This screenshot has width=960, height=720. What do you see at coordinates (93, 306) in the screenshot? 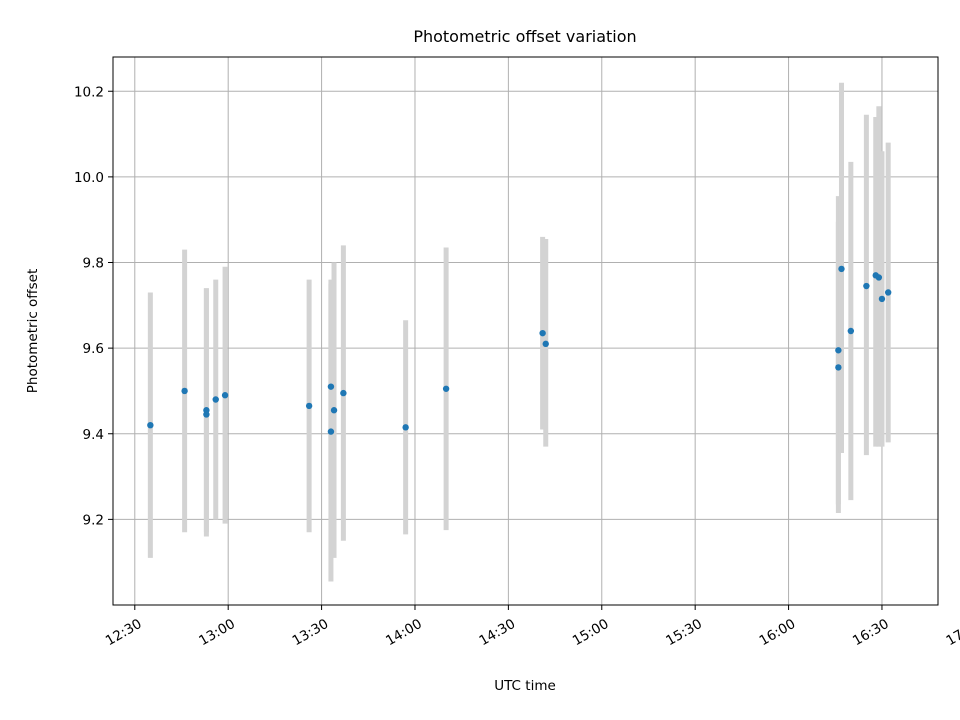
I see `y-axis: 9.2 9.4 9.6 9.8 10.0 10.2` at bounding box center [93, 306].